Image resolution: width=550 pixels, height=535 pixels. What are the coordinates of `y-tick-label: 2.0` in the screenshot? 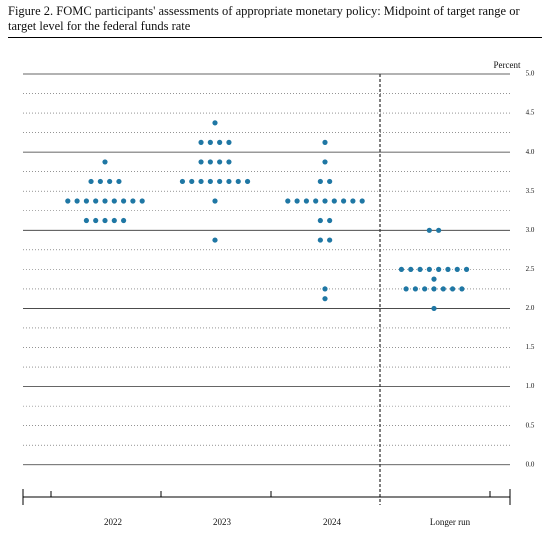 It's located at (530, 308).